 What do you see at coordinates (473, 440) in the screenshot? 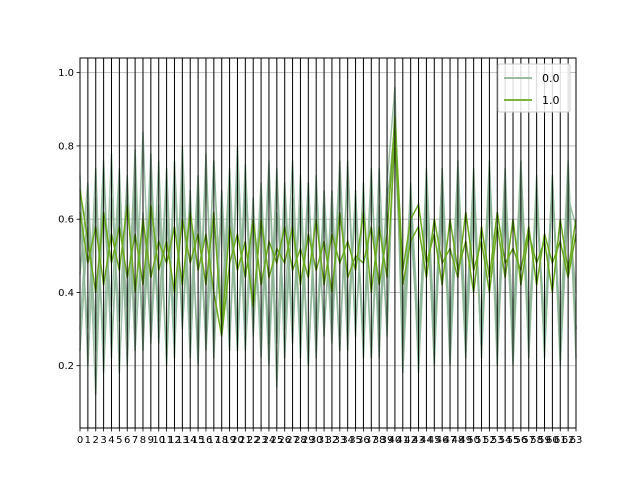
I see `x-tick-label: 50` at bounding box center [473, 440].